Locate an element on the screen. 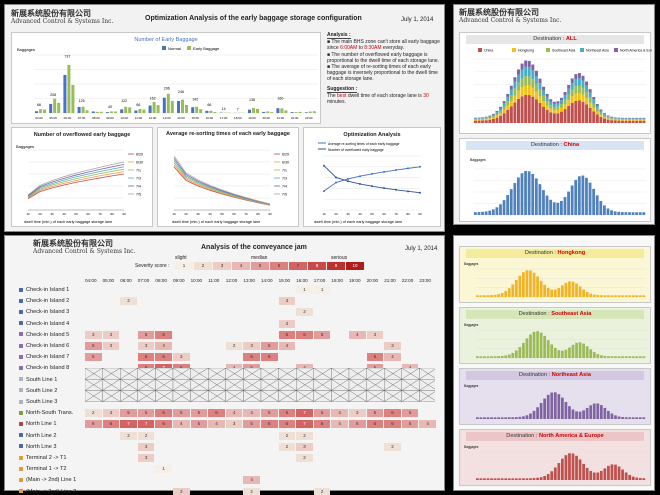 This screenshot has height=495, width=660. bar-label-15: 138 is located at coordinates (252, 100).